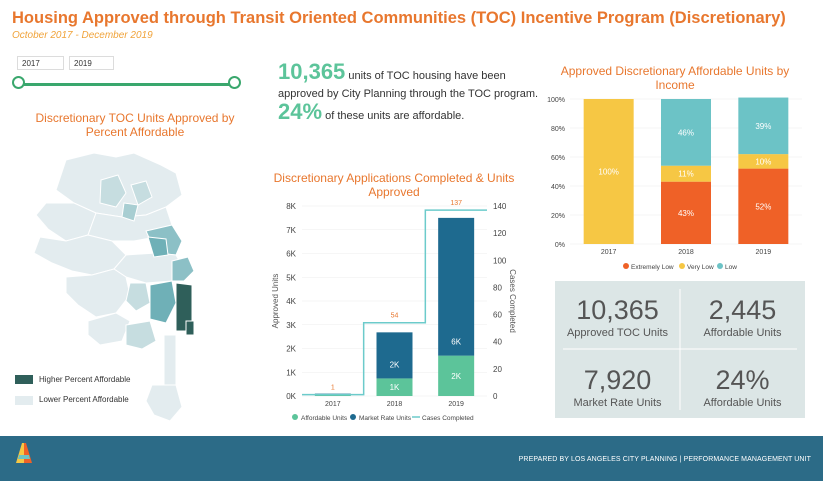 Image resolution: width=823 pixels, height=481 pixels. I want to click on map-legend-item-higher: Higher Percent Affordable, so click(73, 380).